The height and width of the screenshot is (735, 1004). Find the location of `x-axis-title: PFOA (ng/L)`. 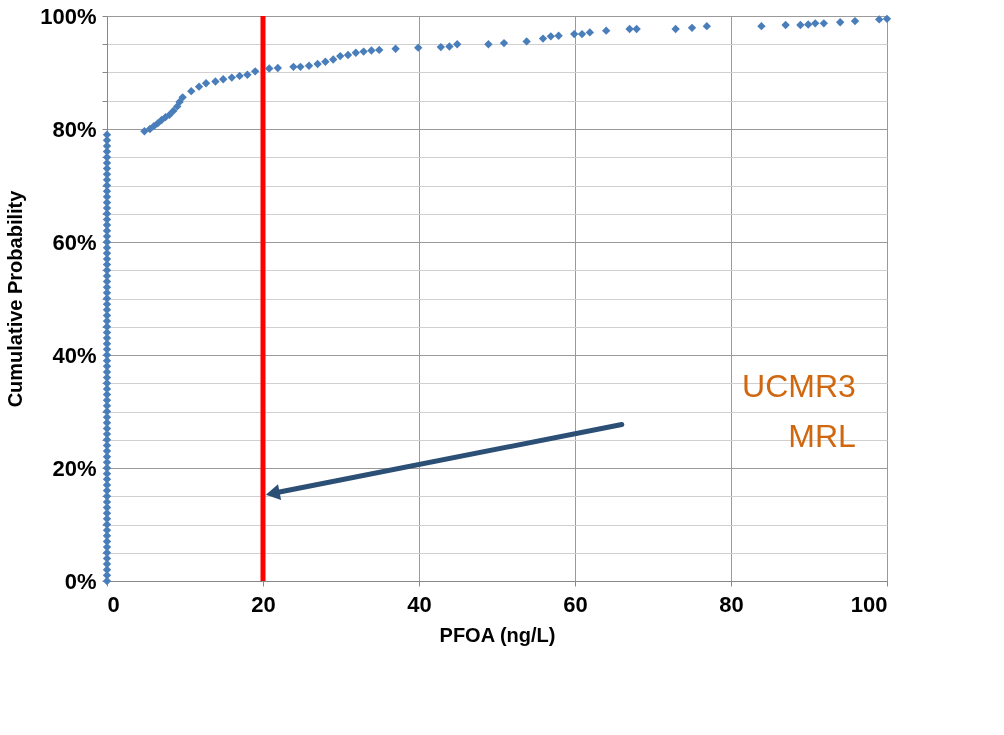

x-axis-title: PFOA (ng/L) is located at coordinates (497, 634).